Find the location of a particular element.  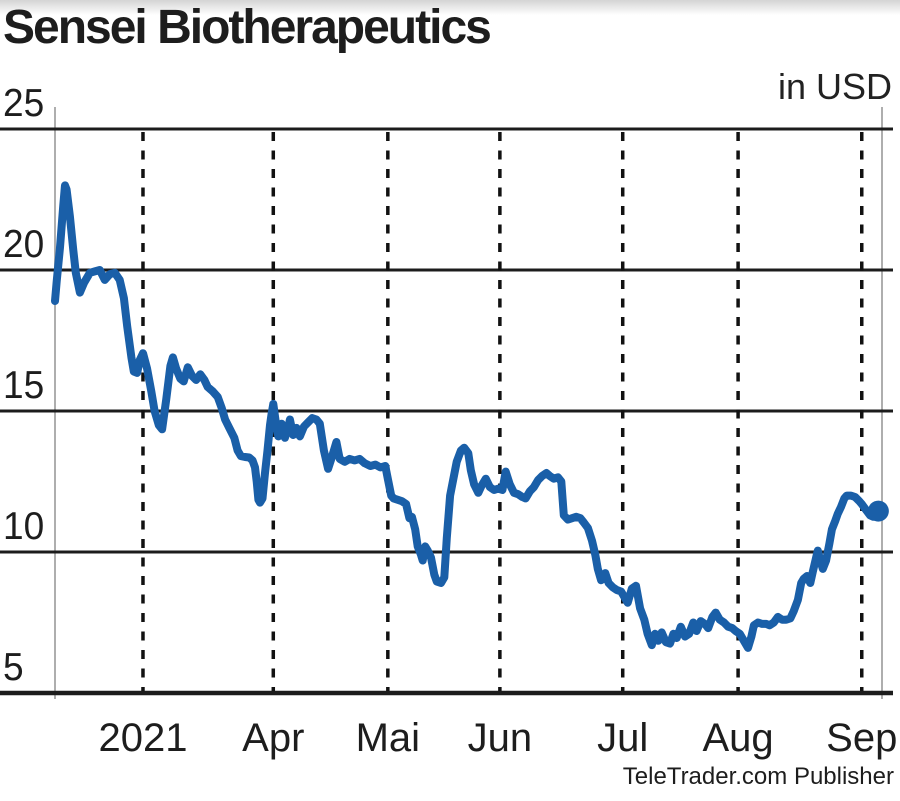

top-fade-band is located at coordinates (450, 7).